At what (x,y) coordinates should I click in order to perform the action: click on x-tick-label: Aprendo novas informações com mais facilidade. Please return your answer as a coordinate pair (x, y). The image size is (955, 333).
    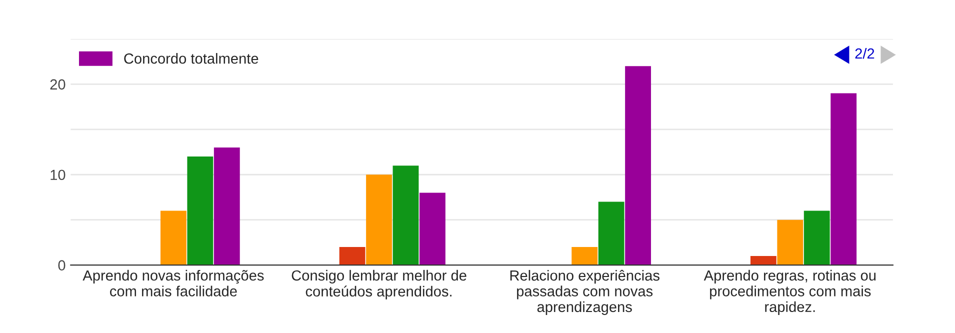
    Looking at the image, I should click on (173, 283).